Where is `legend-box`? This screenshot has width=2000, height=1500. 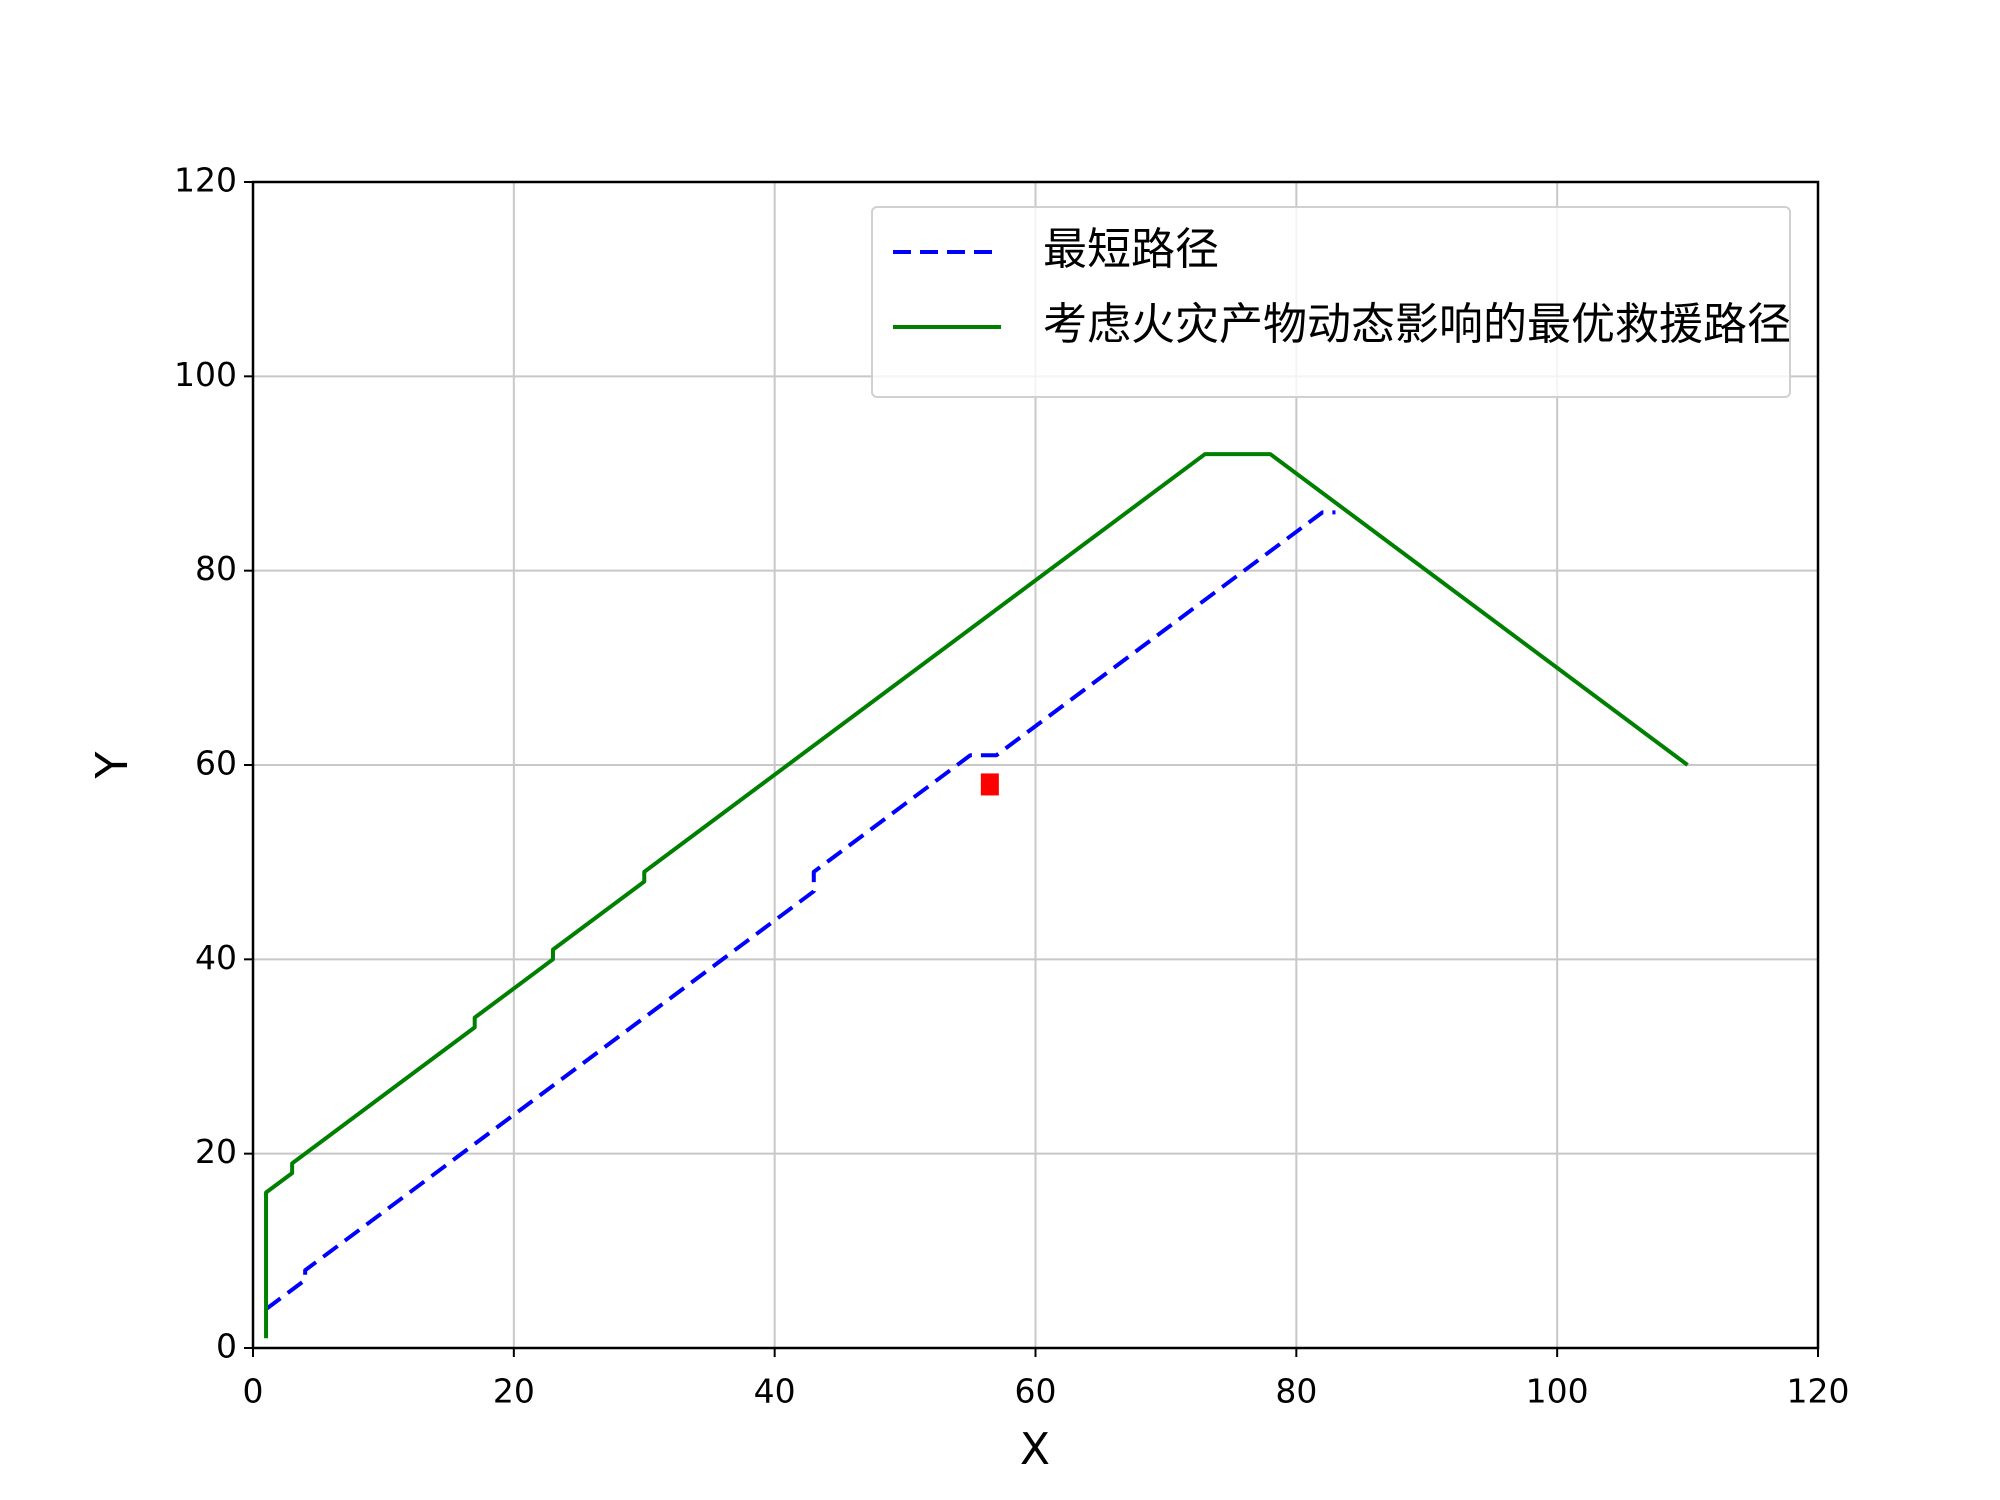
legend-box is located at coordinates (1331, 302).